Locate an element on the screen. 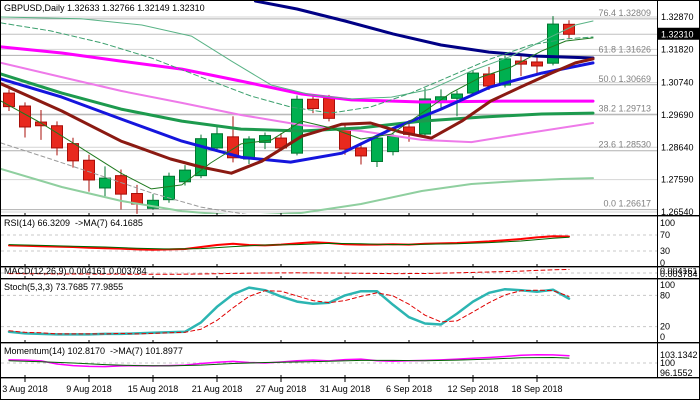 This screenshot has height=400, width=700. stoch-axis-label: 100 is located at coordinates (667, 285).